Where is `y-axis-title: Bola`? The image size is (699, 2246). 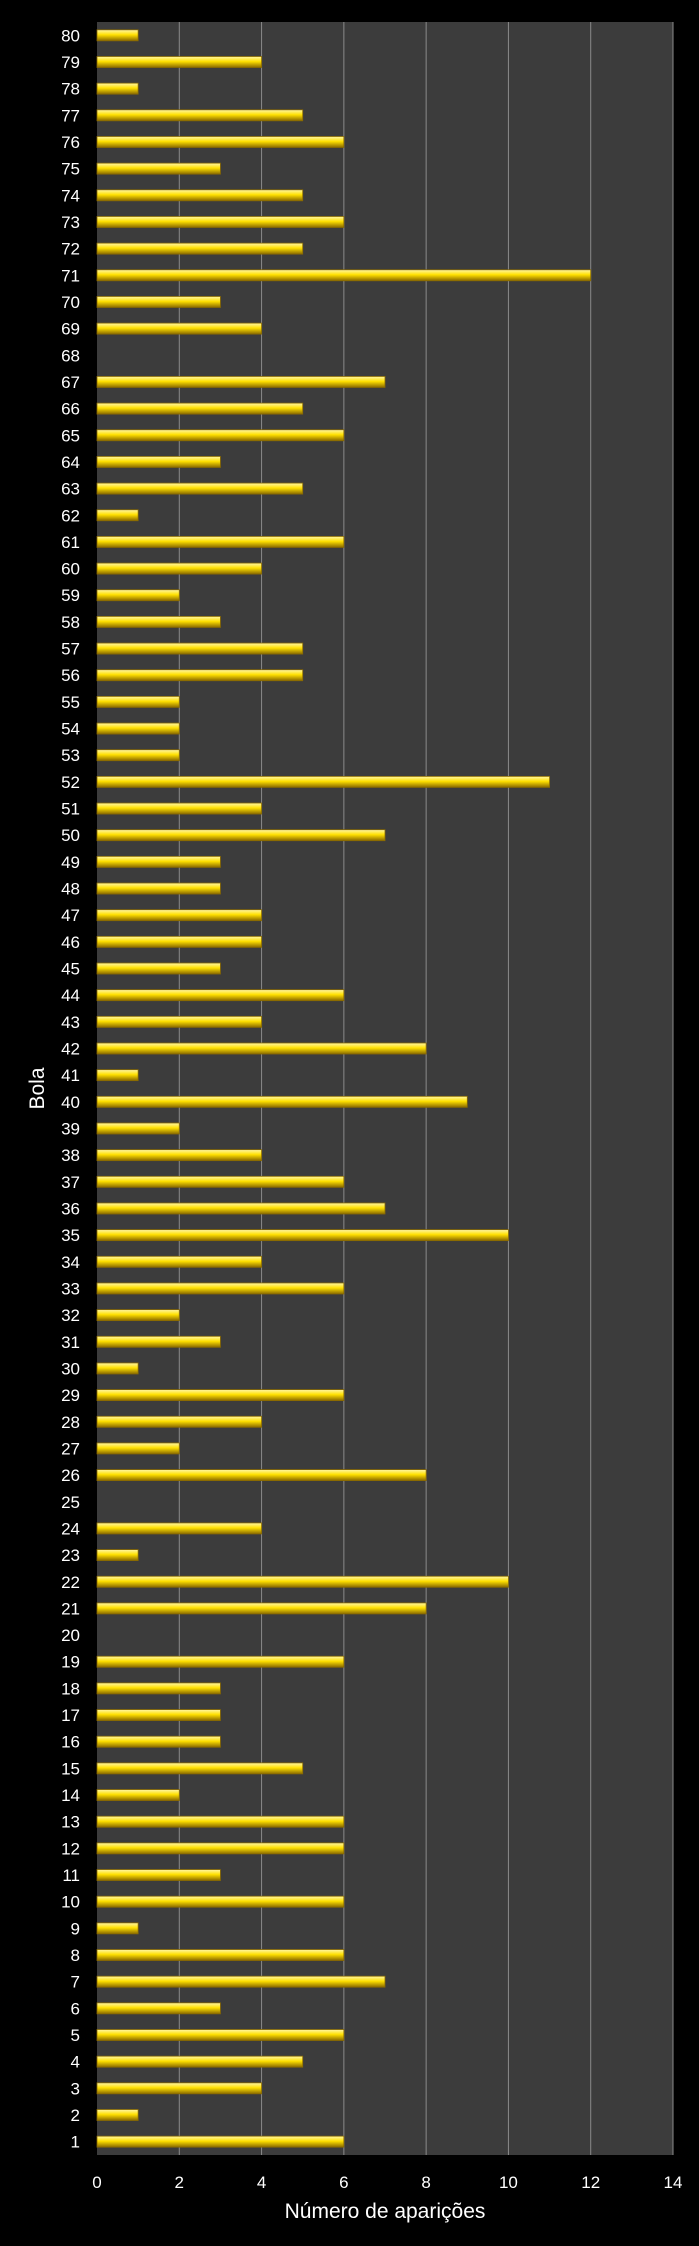 y-axis-title: Bola is located at coordinates (37, 1088).